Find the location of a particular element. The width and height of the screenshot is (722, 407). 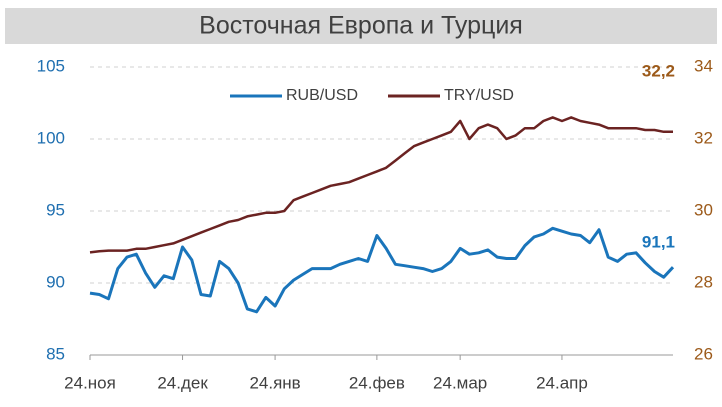

chart-title: Восточная Европа и Турция is located at coordinates (361, 26).